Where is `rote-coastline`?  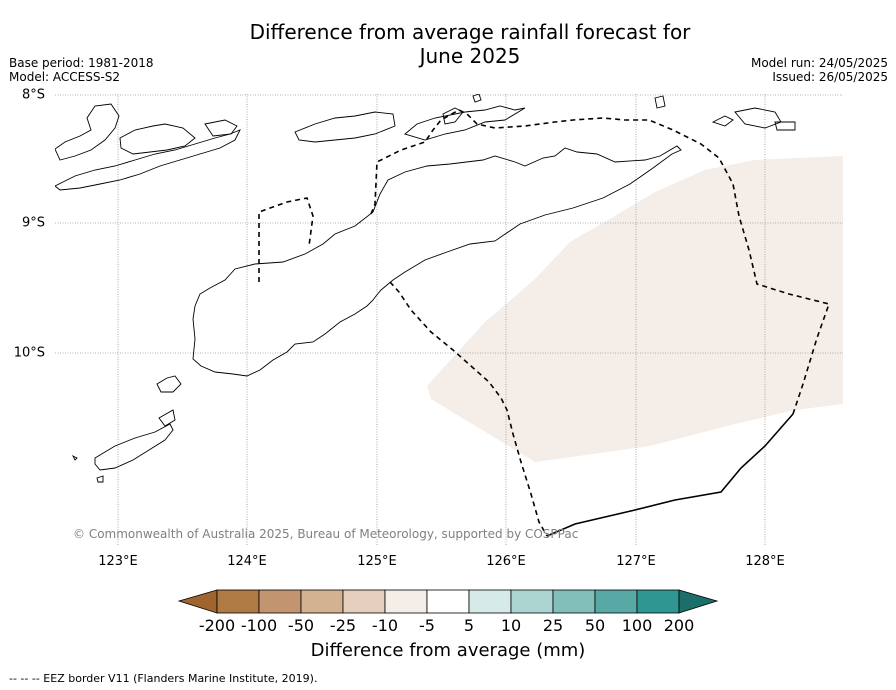
rote-coastline is located at coordinates (169, 384).